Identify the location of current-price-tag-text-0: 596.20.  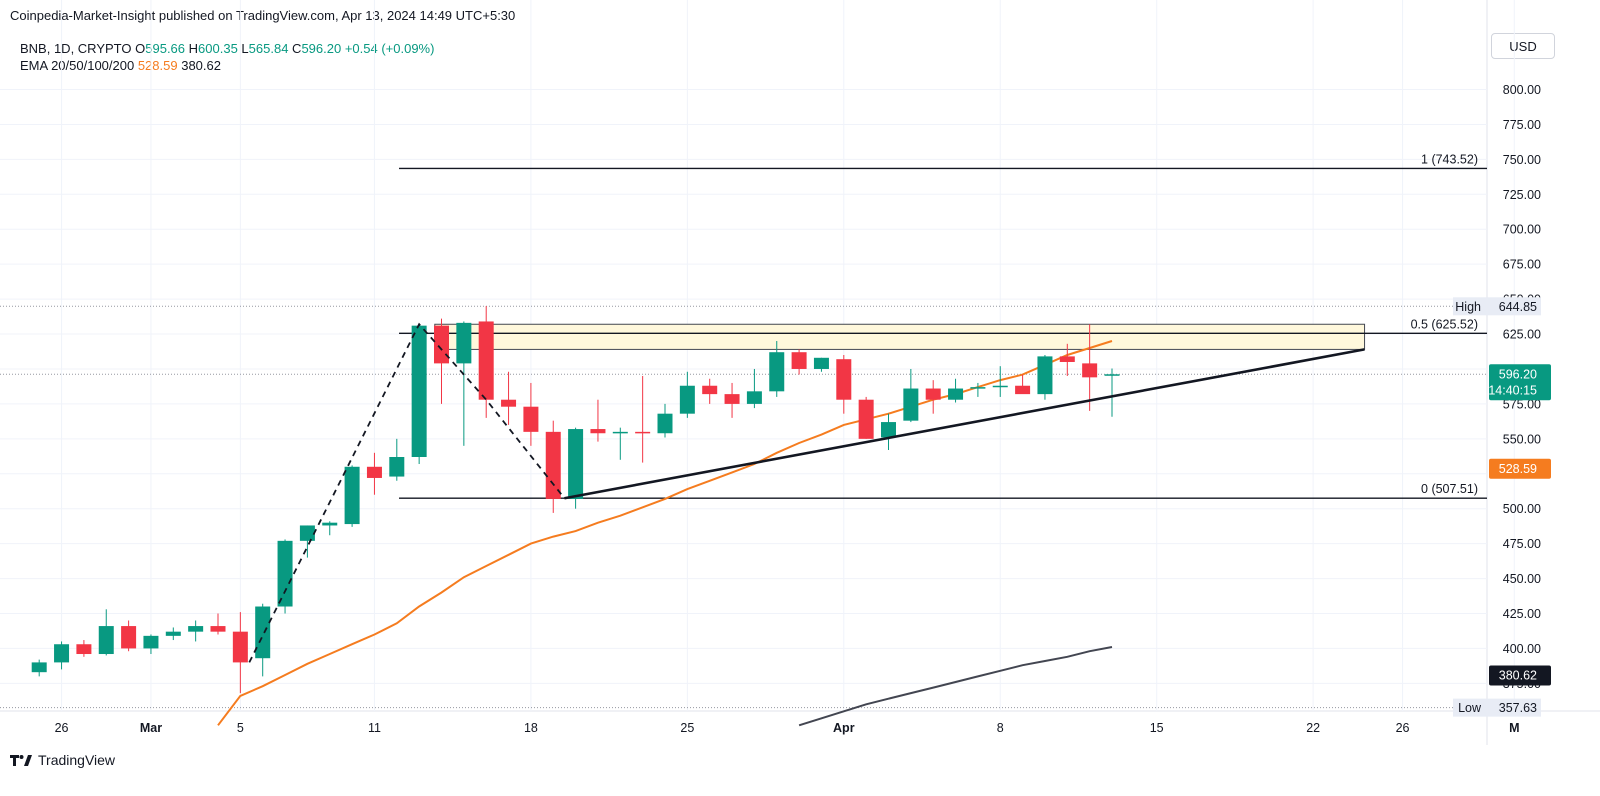
(1518, 374).